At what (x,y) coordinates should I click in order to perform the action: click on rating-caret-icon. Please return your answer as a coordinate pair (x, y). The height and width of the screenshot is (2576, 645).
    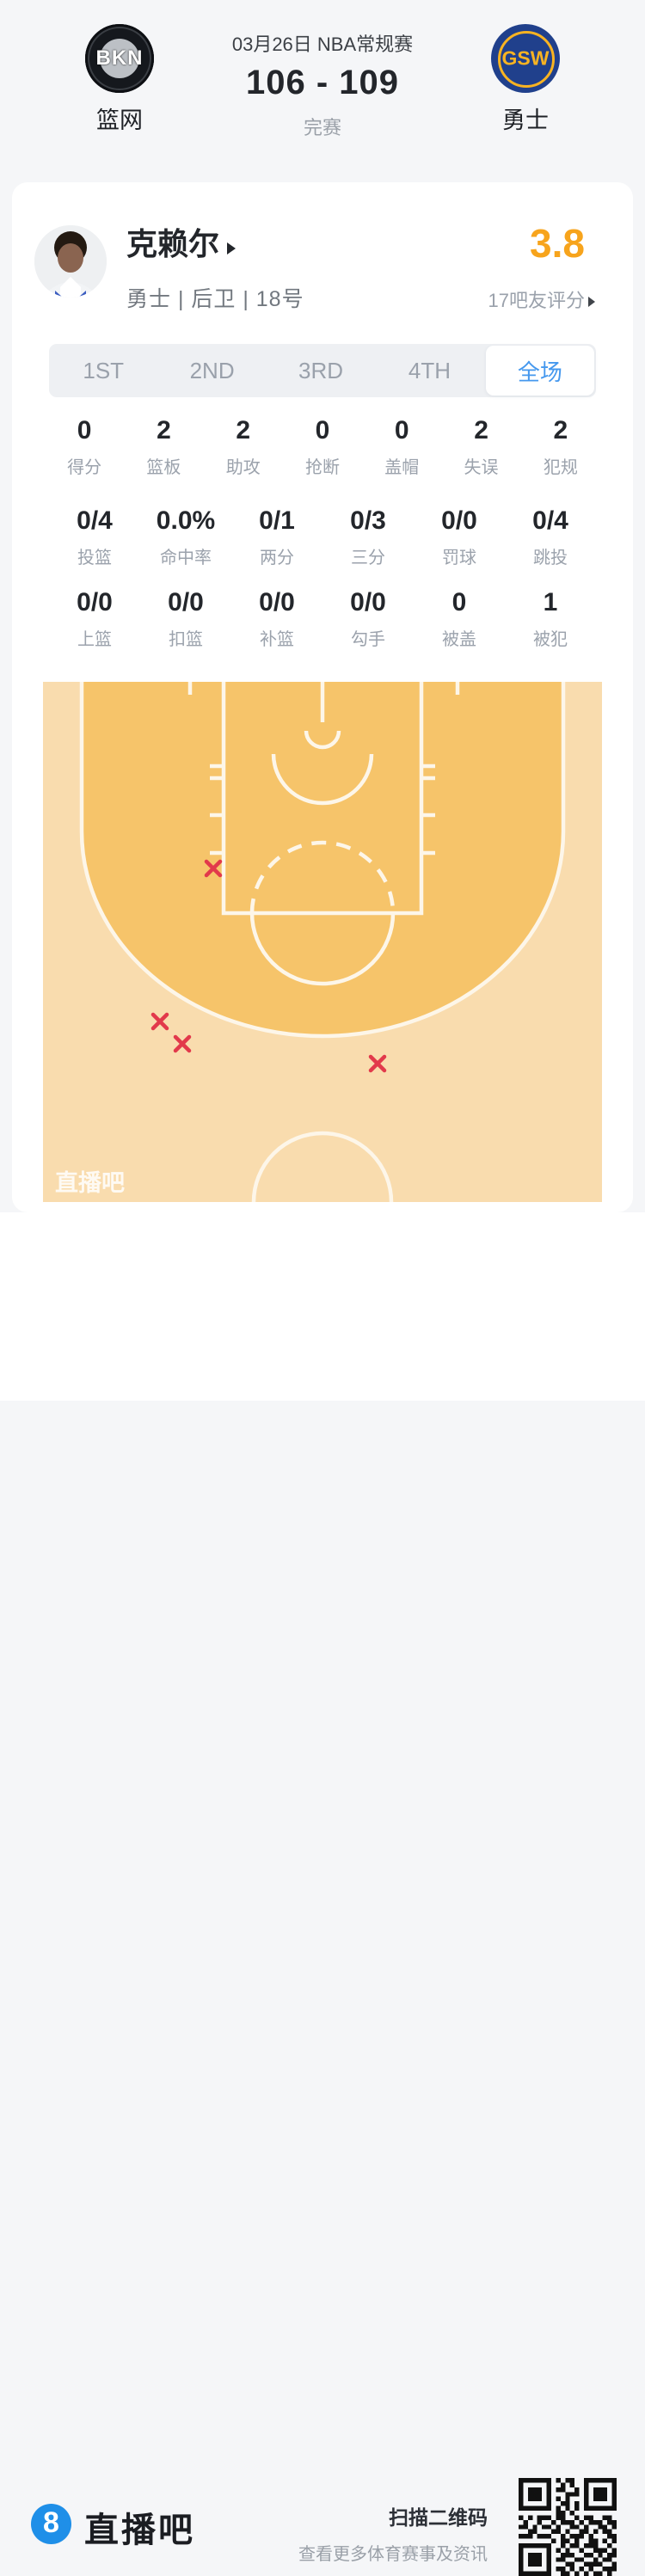
    Looking at the image, I should click on (591, 302).